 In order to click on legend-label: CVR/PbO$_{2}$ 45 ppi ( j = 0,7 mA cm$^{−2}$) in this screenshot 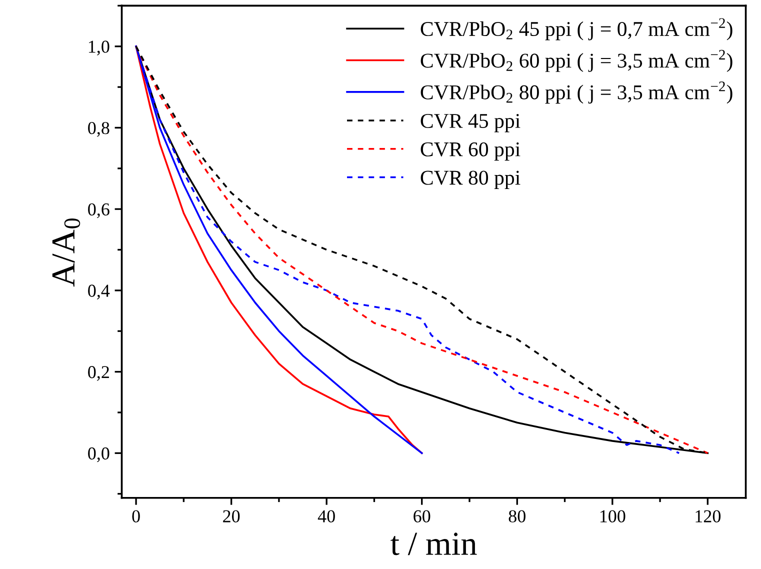, I will do `click(576, 29)`.